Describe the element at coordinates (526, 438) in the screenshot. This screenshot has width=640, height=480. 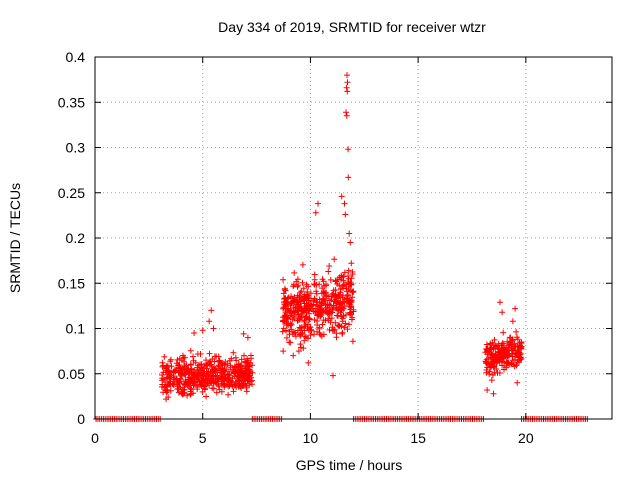
I see `x-tick-label: 20` at that location.